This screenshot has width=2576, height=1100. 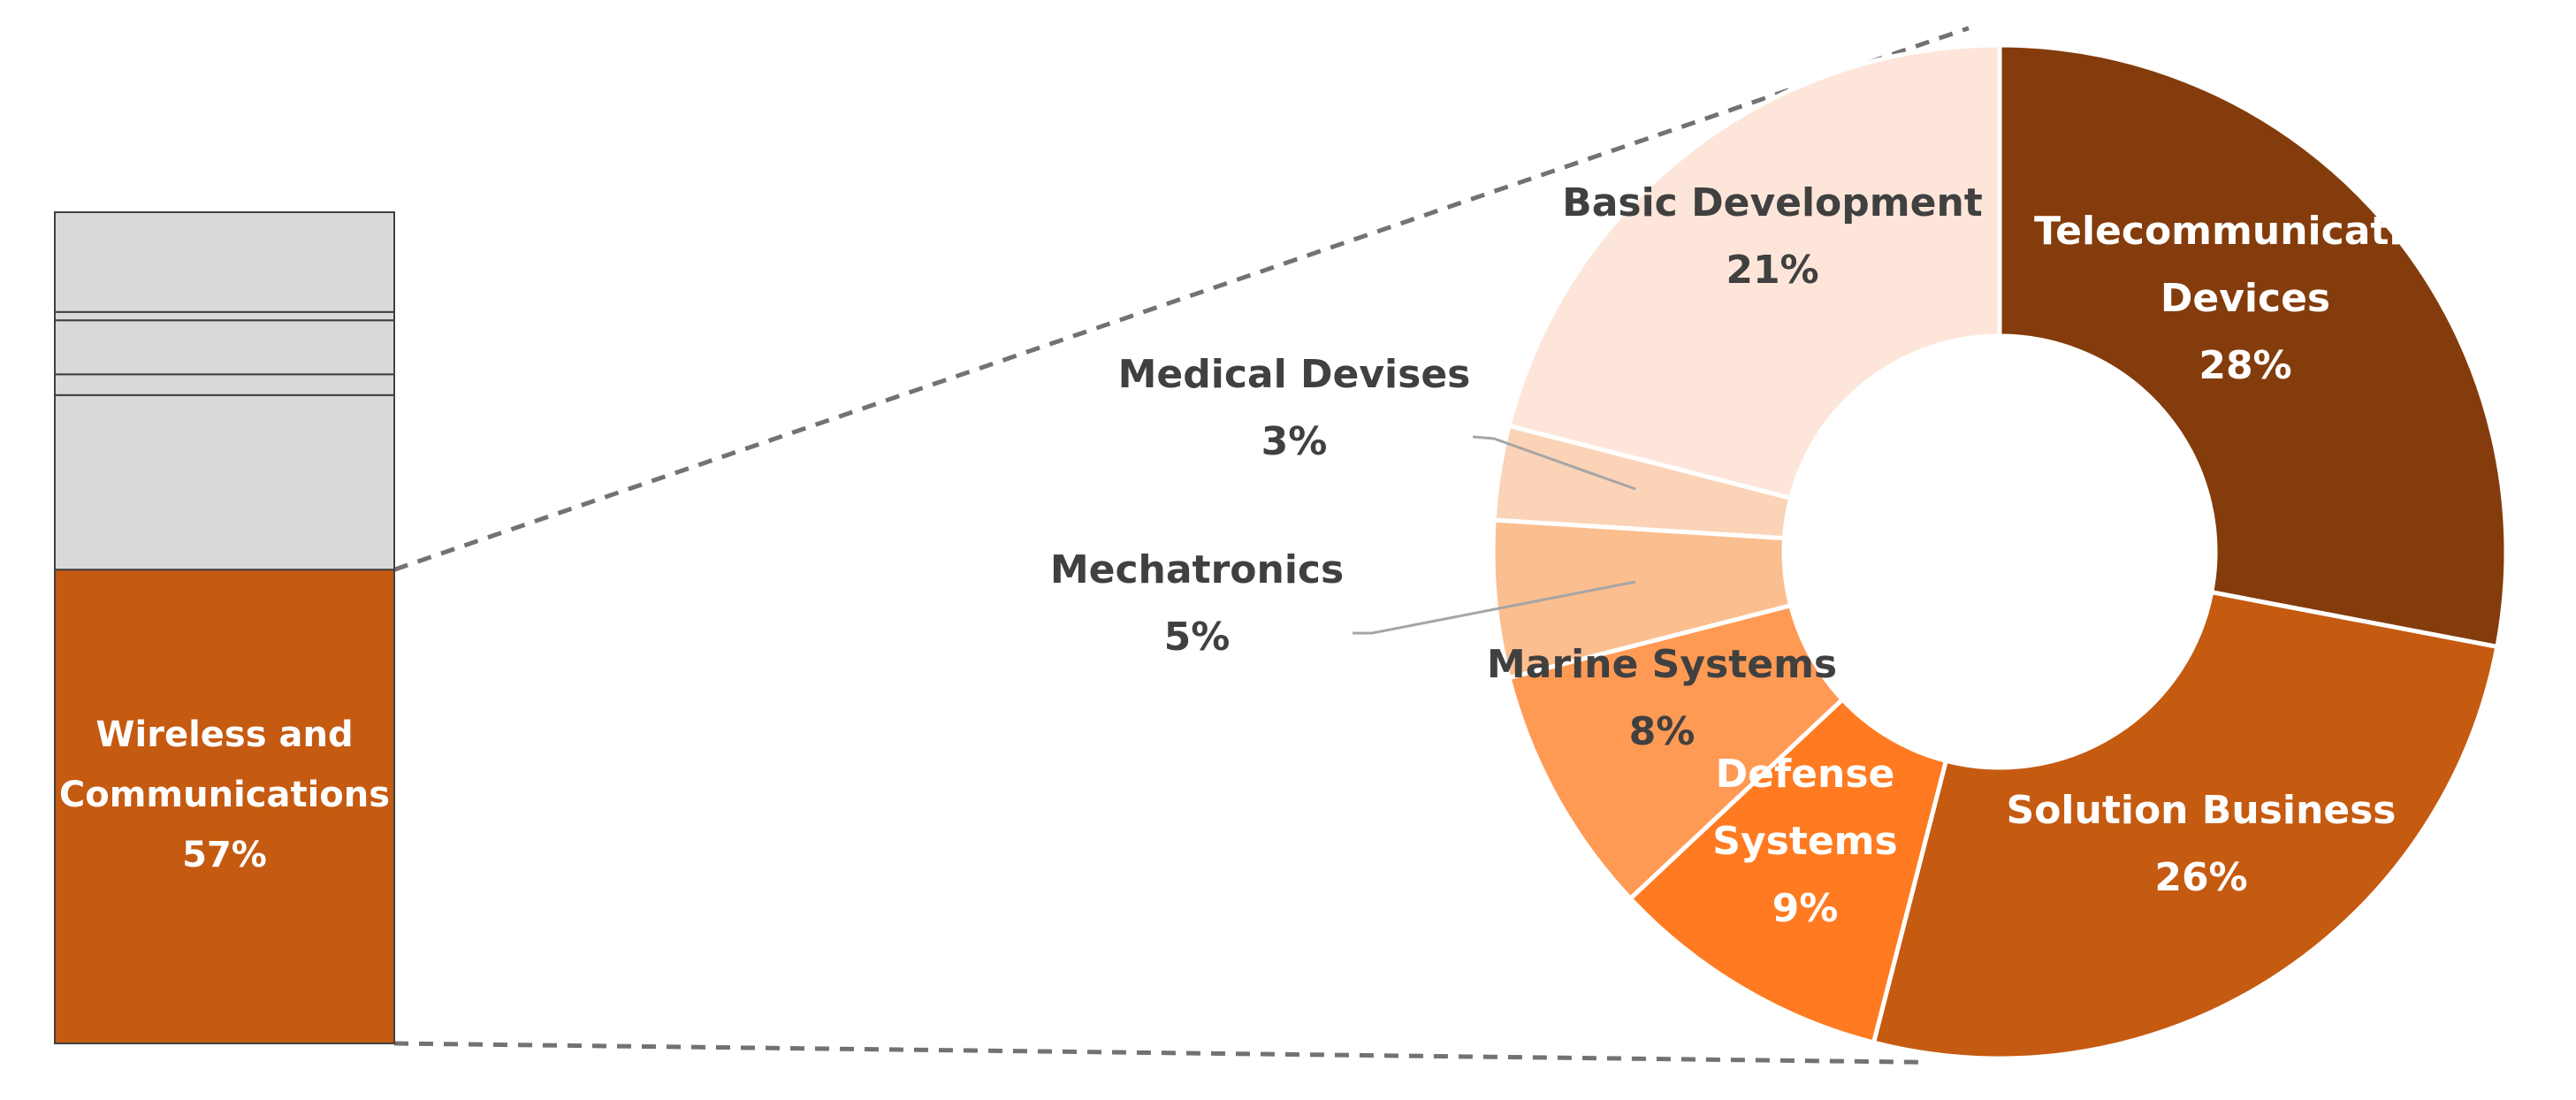 What do you see at coordinates (2200, 877) in the screenshot?
I see `slice-label-solution-business-percent: 26%` at bounding box center [2200, 877].